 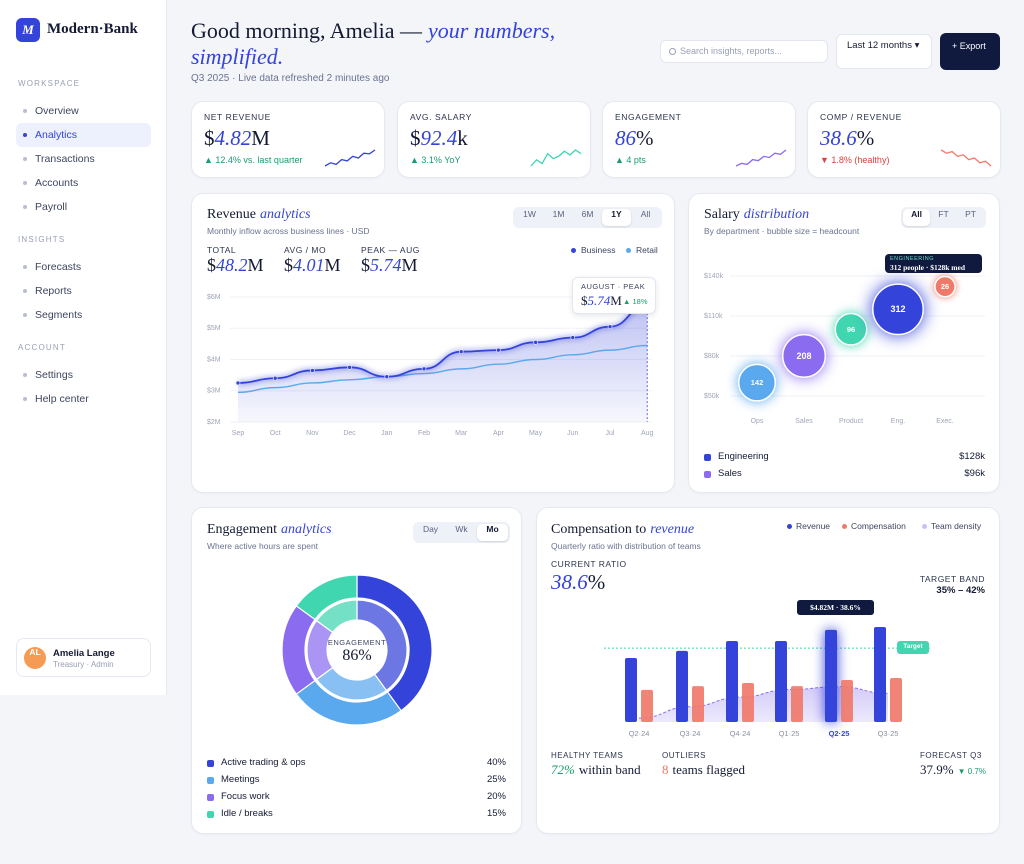 I want to click on user-role: Treasury · Admin, so click(x=83, y=664).